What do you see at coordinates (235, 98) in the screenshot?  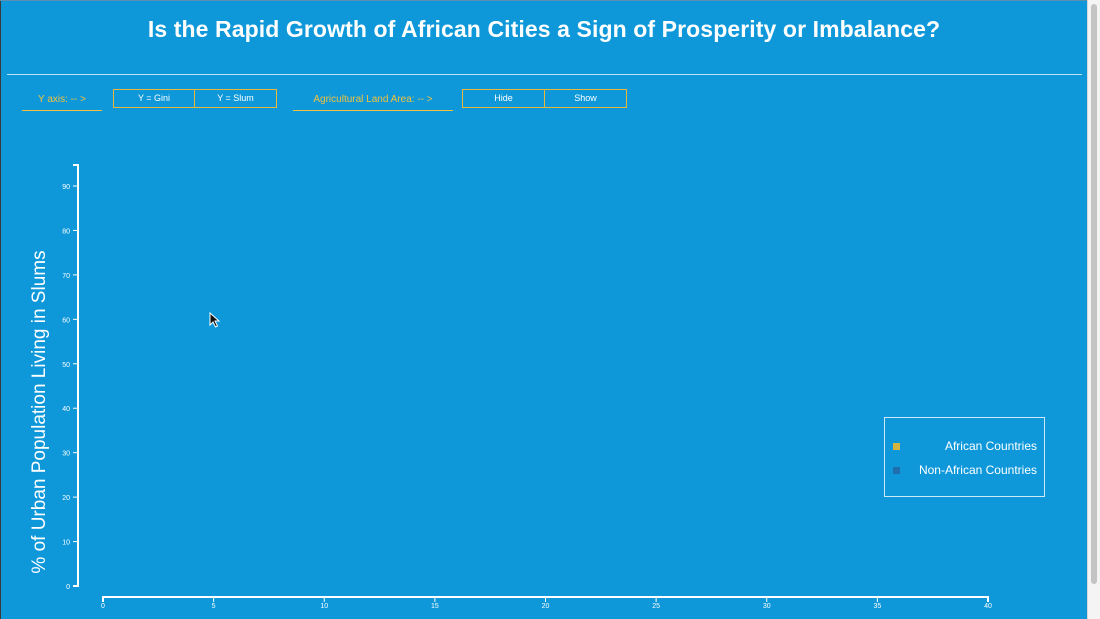 I see `y-slum-button: Y = Slum` at bounding box center [235, 98].